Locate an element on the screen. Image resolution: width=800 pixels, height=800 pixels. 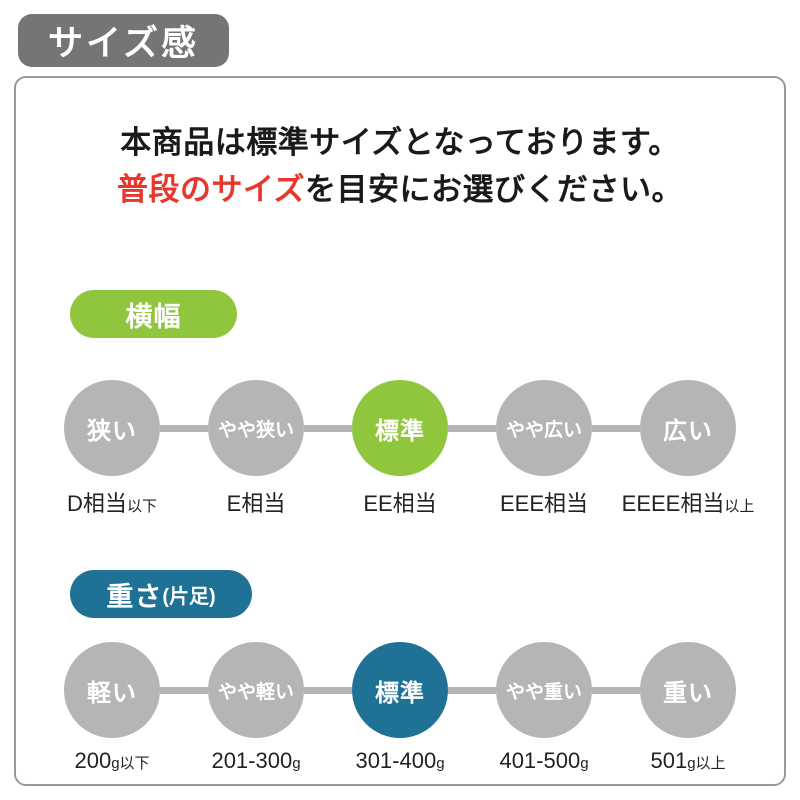
label-main: EE相当 is located at coordinates (400, 503).